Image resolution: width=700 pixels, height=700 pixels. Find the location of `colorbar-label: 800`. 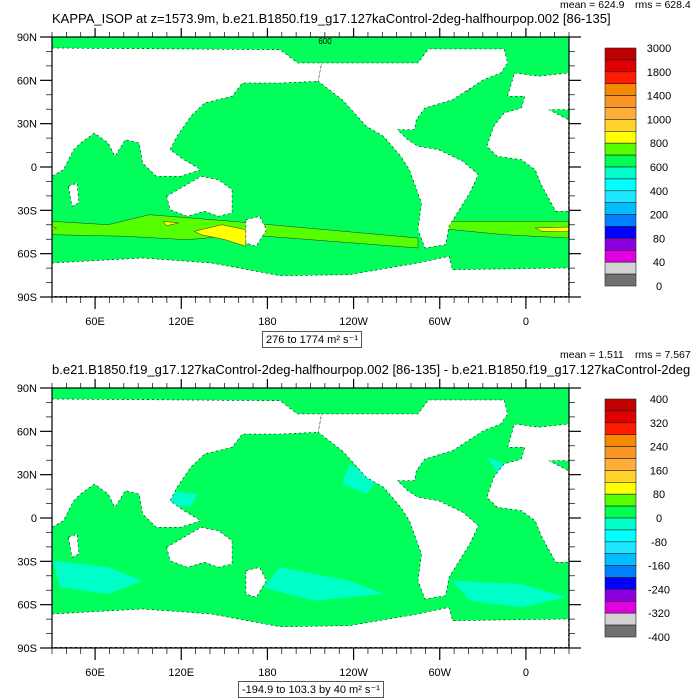

colorbar-label: 800 is located at coordinates (659, 144).